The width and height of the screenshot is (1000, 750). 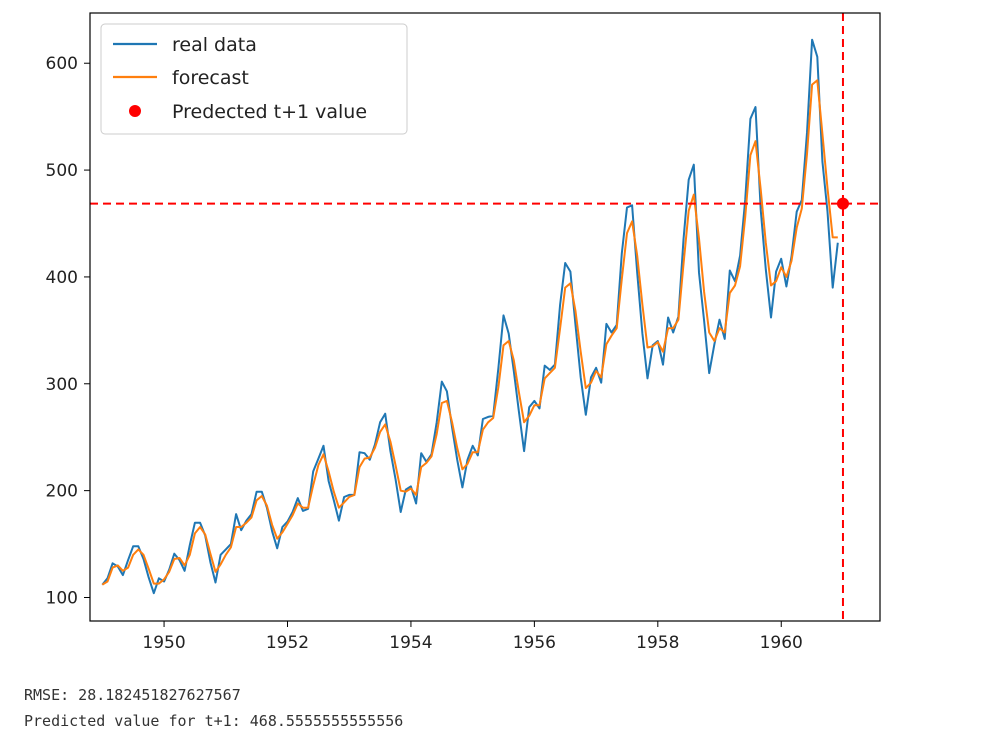 I want to click on predicted-point, so click(x=842, y=203).